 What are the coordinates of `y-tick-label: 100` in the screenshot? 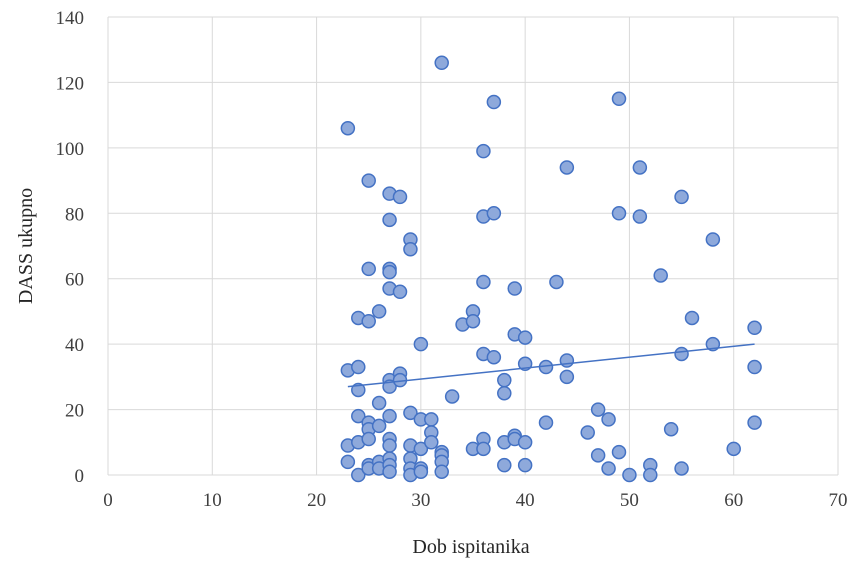 It's located at (70, 149).